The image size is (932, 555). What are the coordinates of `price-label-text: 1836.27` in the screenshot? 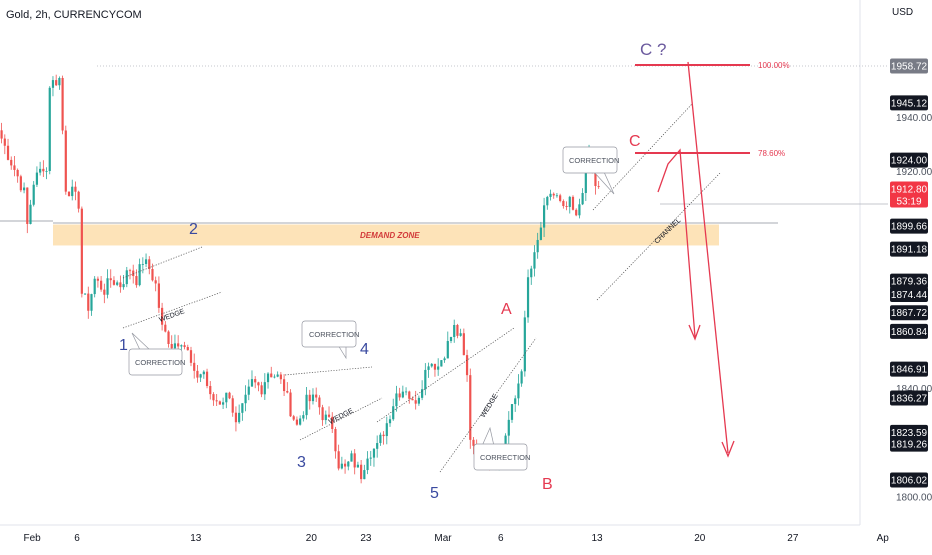 It's located at (909, 398).